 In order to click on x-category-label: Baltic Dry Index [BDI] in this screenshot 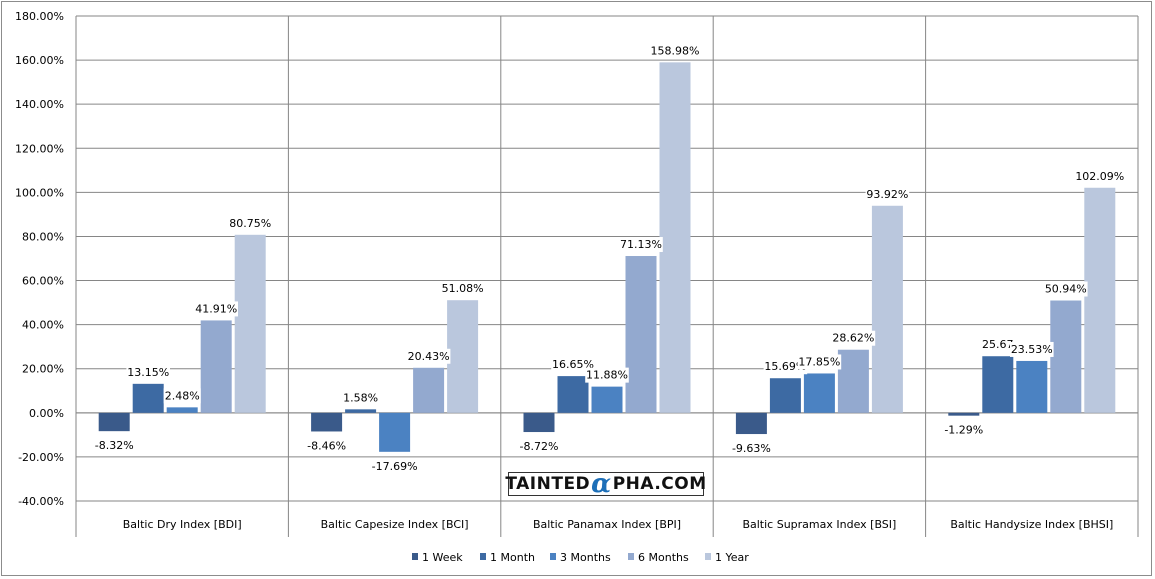, I will do `click(182, 524)`.